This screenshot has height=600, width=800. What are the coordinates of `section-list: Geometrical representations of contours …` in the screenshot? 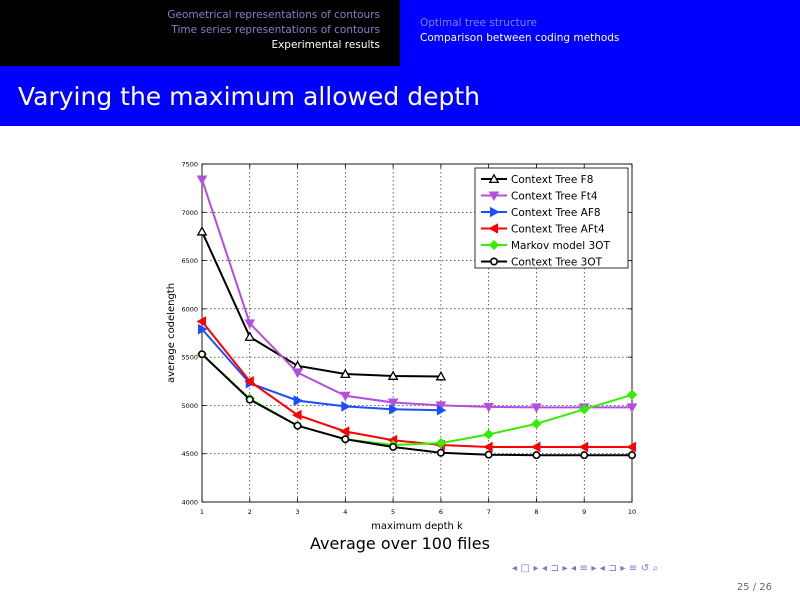 It's located at (200, 33).